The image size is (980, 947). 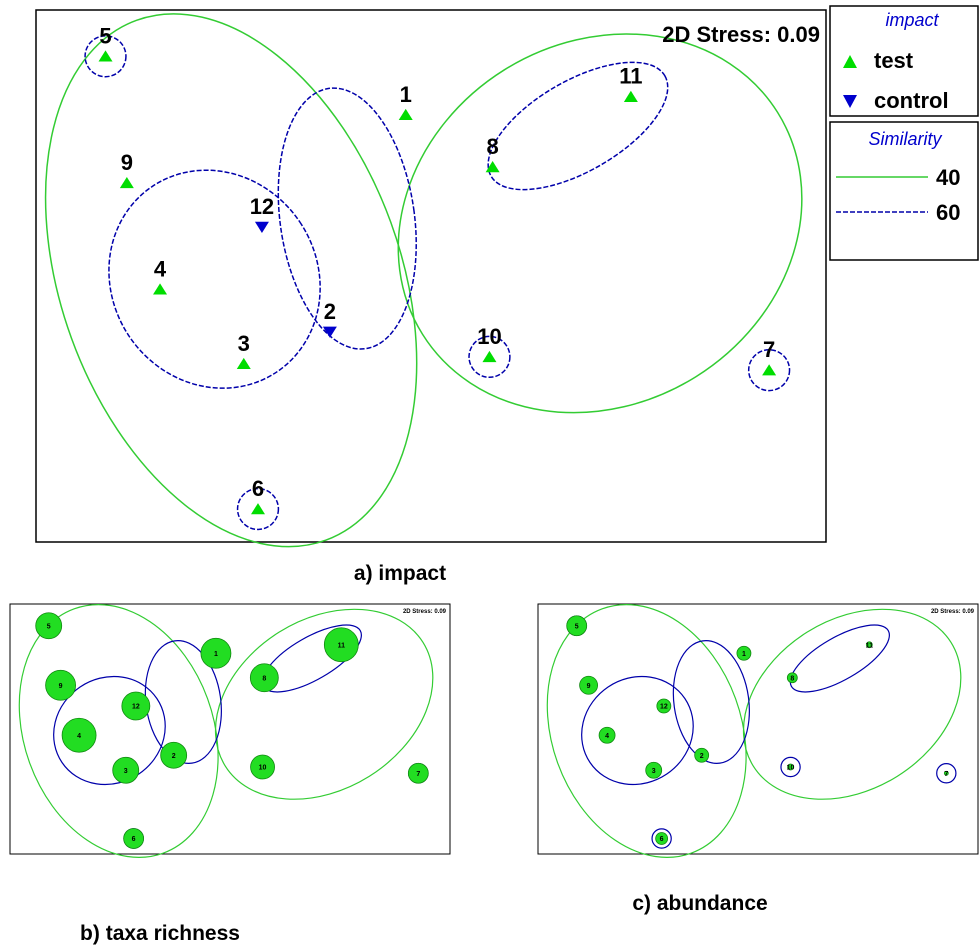 I want to click on point-label-6: 6, so click(x=258, y=488).